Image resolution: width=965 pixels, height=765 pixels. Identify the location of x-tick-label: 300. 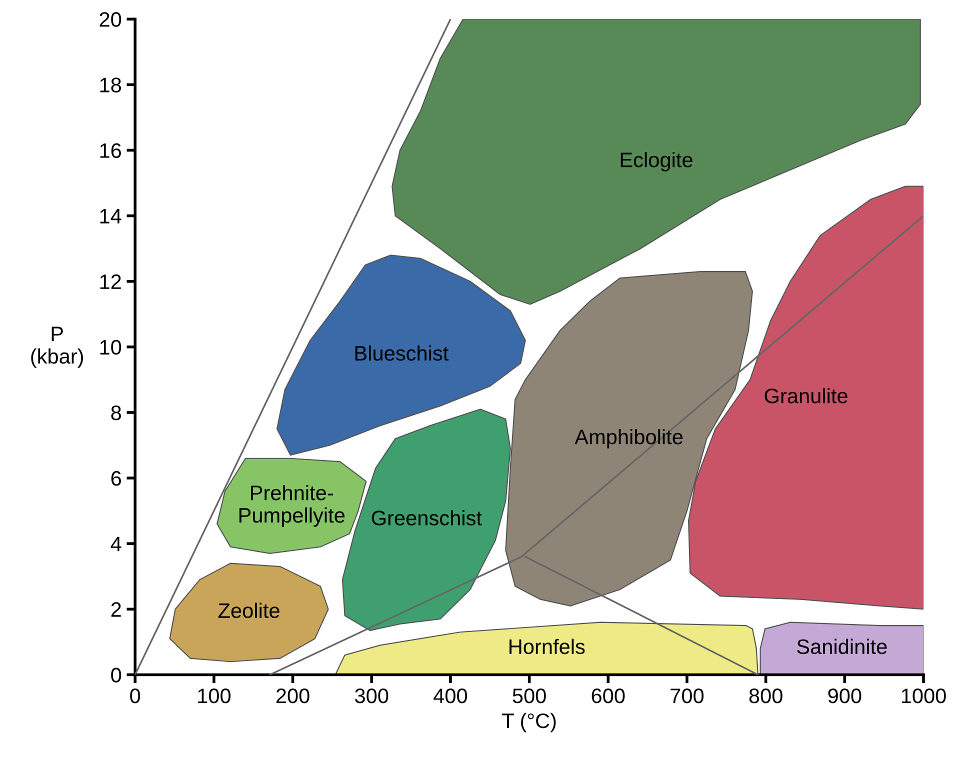
(371, 696).